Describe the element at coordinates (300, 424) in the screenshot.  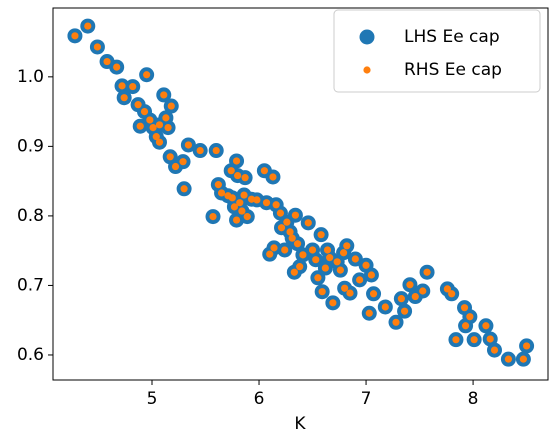
I see `x-axis-label: K` at that location.